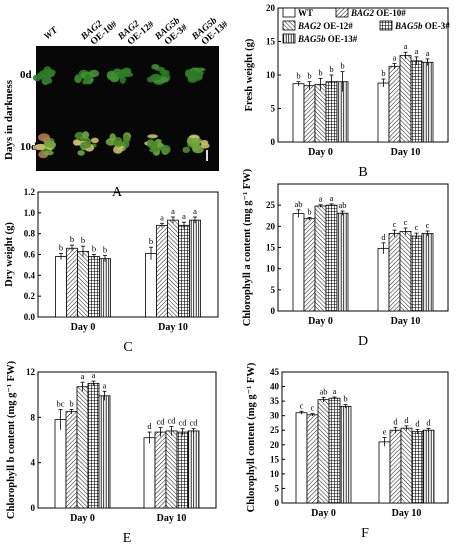 The image size is (461, 550). Describe the element at coordinates (30, 275) in the screenshot. I see `y-tick-label: 0.4` at that location.